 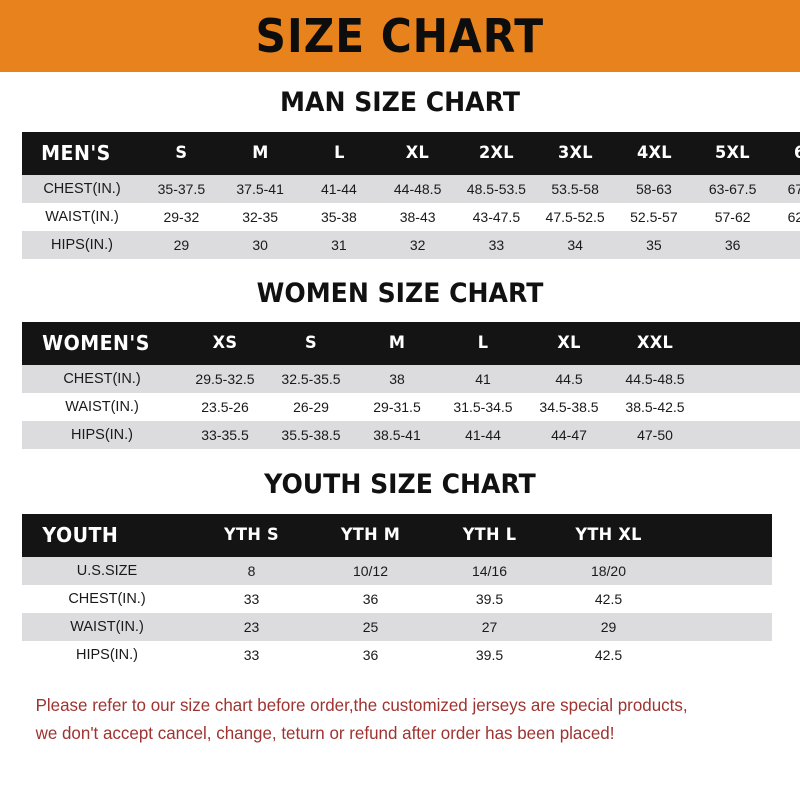 What do you see at coordinates (608, 535) in the screenshot?
I see `youth-col-header-xl: YTH XL` at bounding box center [608, 535].